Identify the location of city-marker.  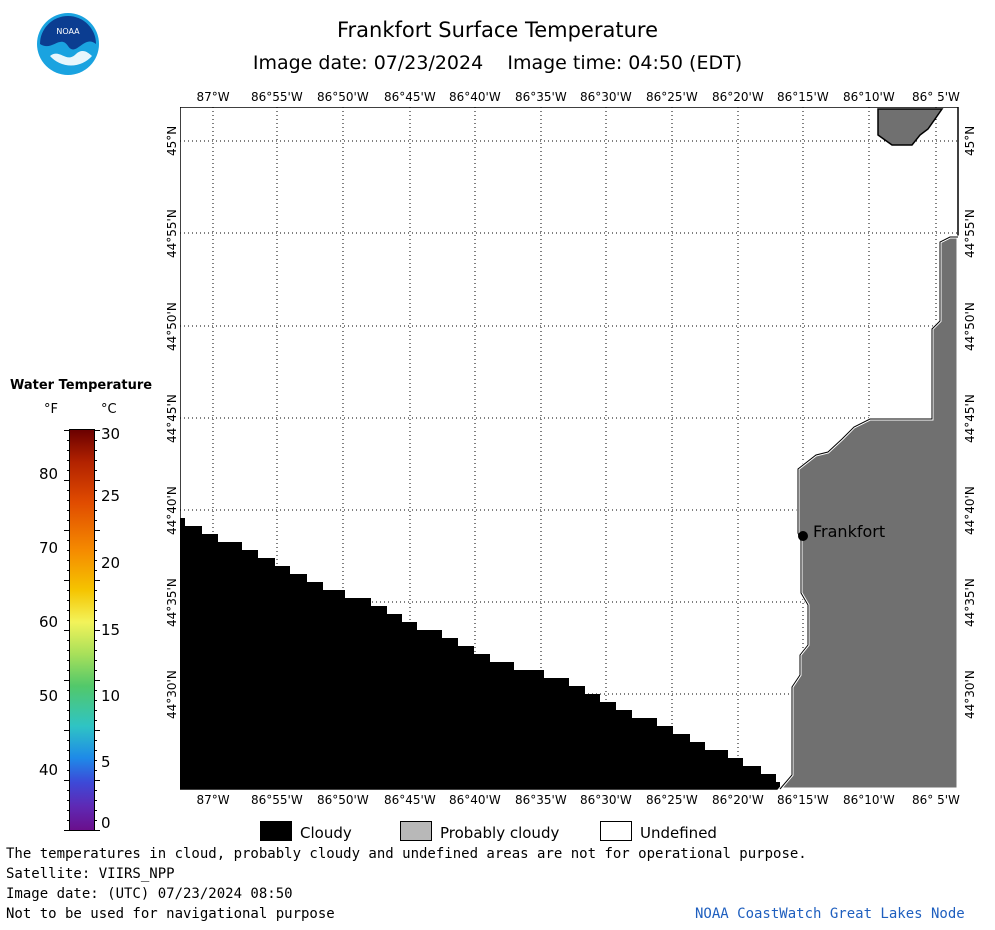
(803, 536).